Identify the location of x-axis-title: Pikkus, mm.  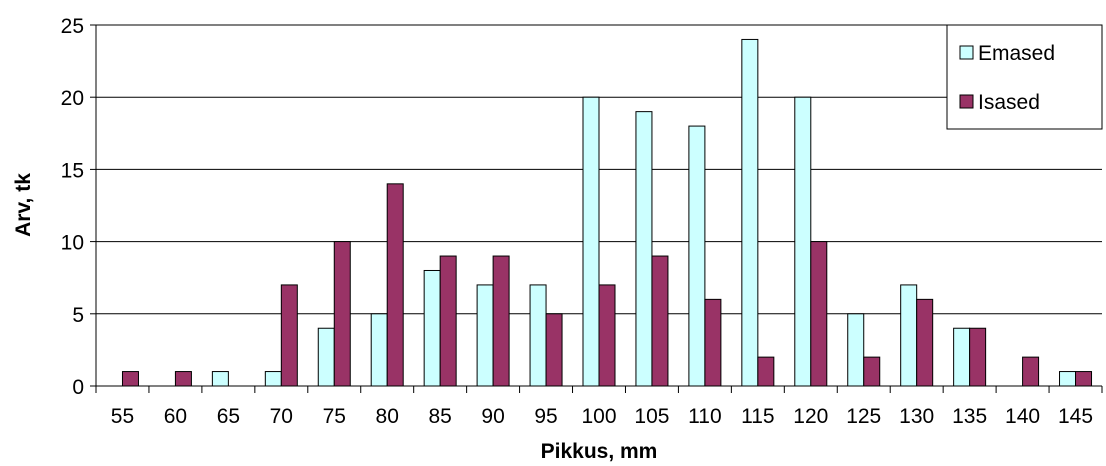
(599, 451).